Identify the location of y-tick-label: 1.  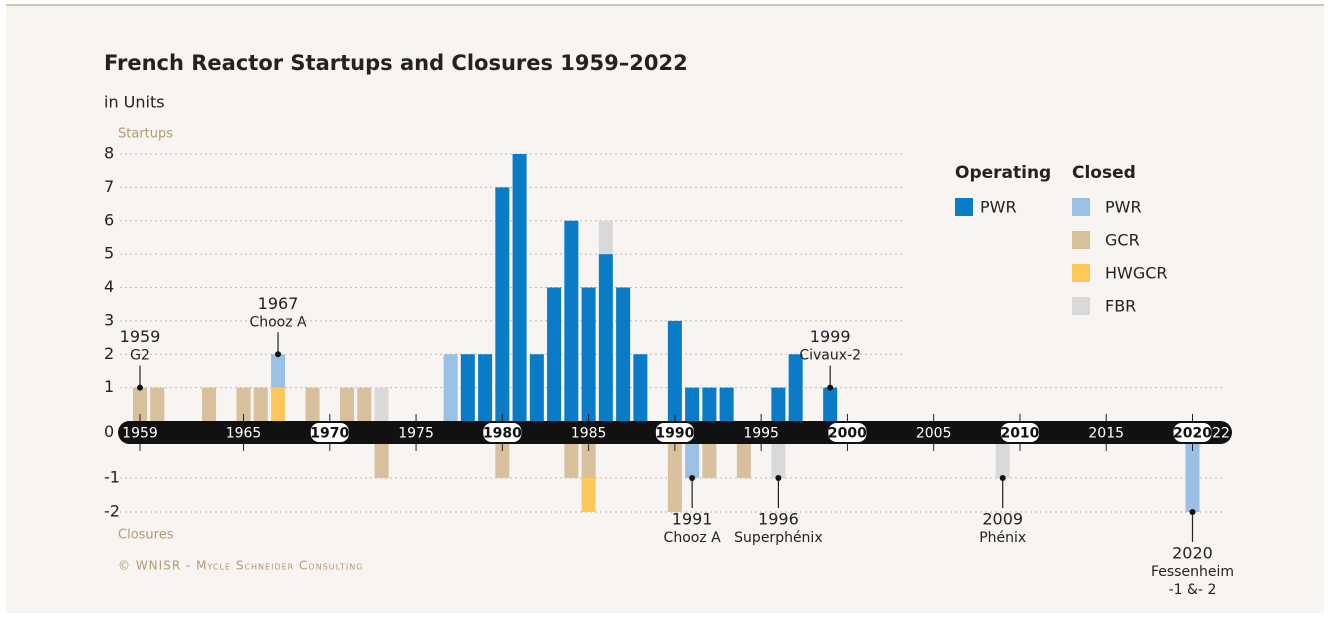
(109, 386).